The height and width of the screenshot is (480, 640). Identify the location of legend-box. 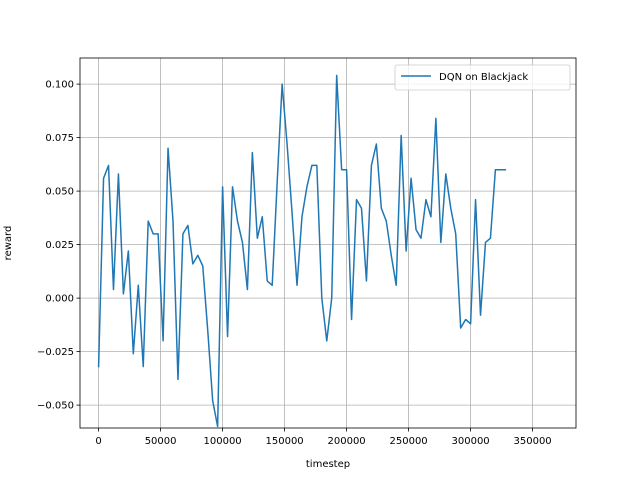
(482, 77).